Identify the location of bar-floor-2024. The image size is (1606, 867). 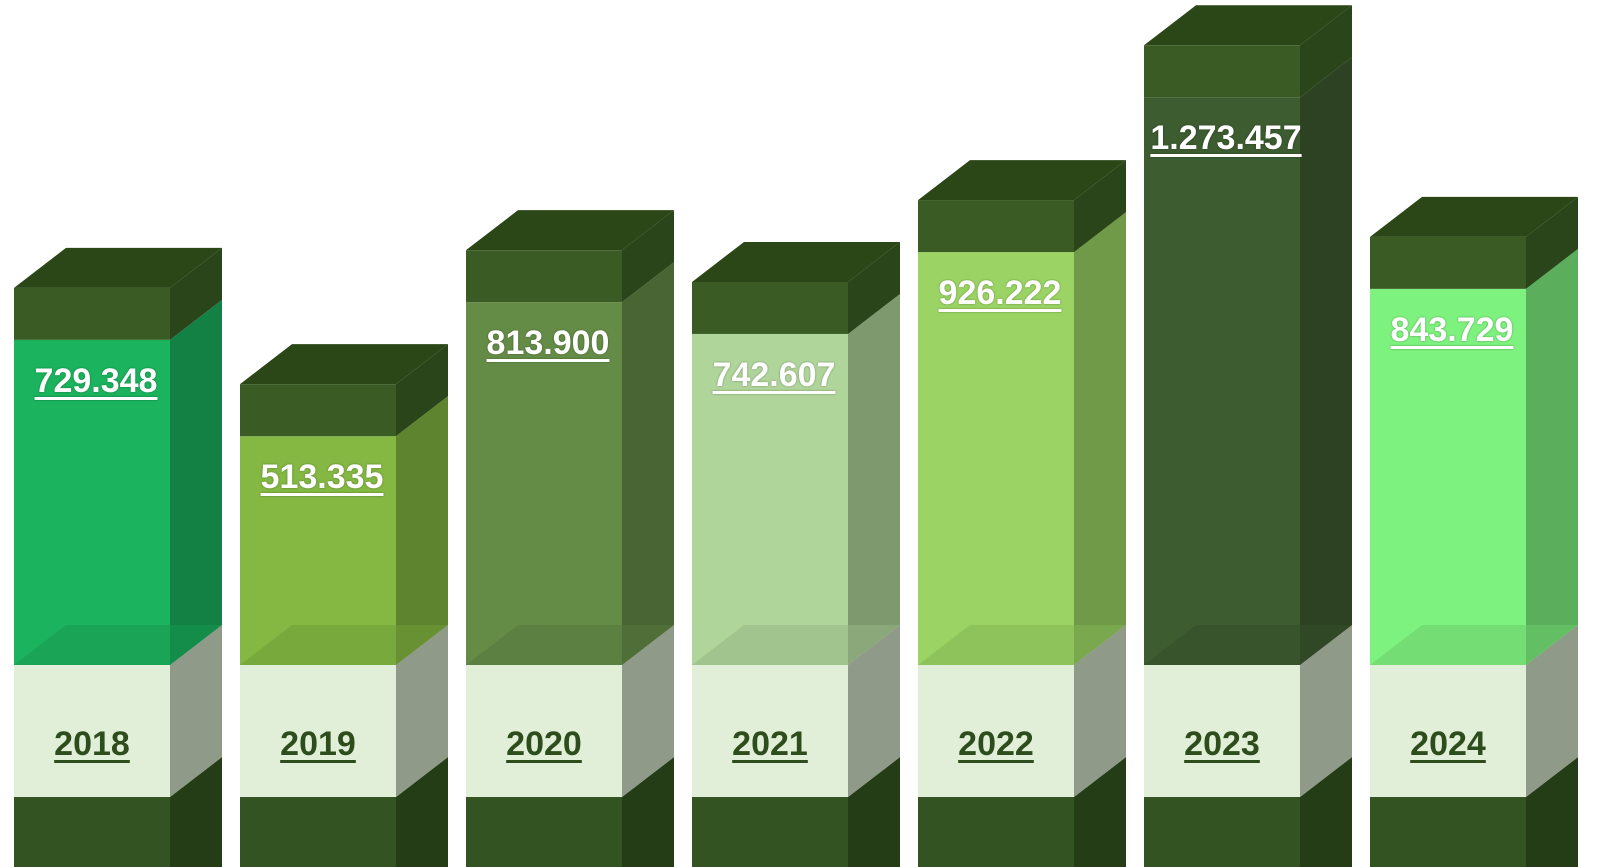
(1474, 645).